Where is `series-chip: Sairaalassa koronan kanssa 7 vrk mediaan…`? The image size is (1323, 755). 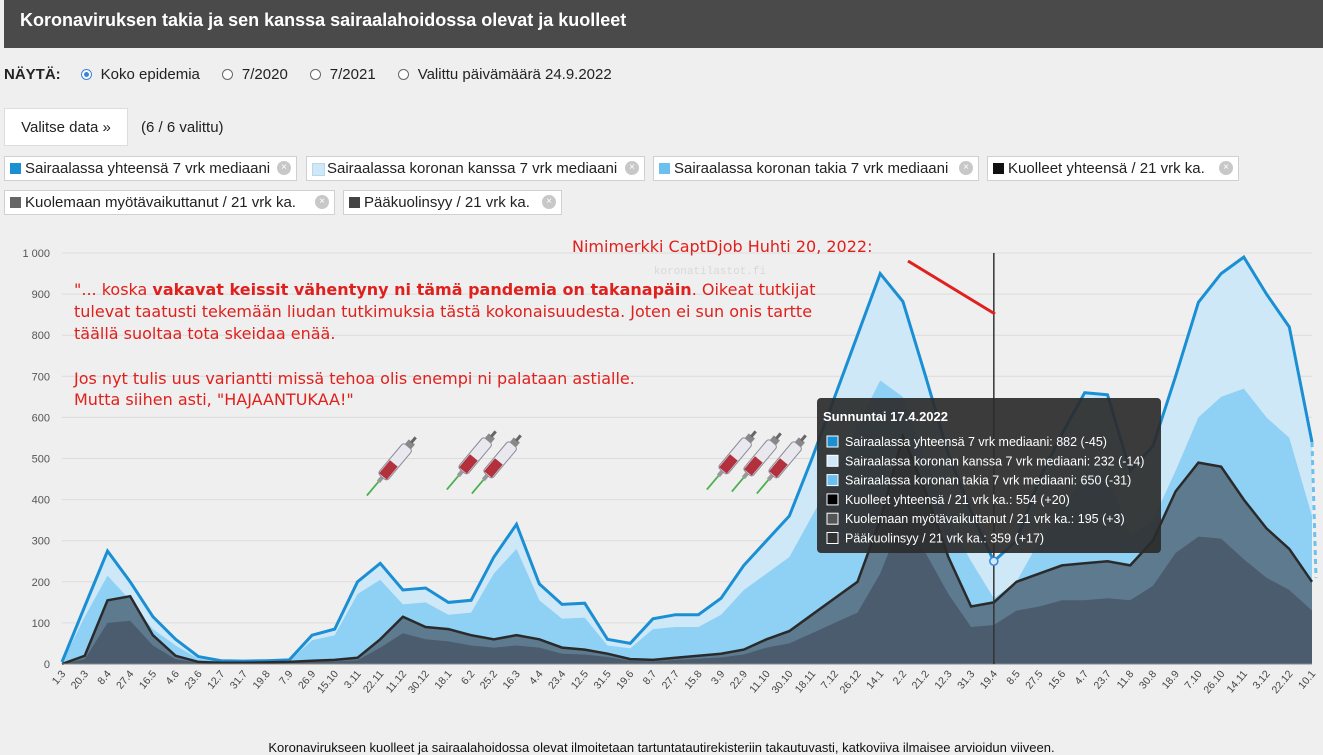 series-chip: Sairaalassa koronan kanssa 7 vrk mediaan… is located at coordinates (475, 168).